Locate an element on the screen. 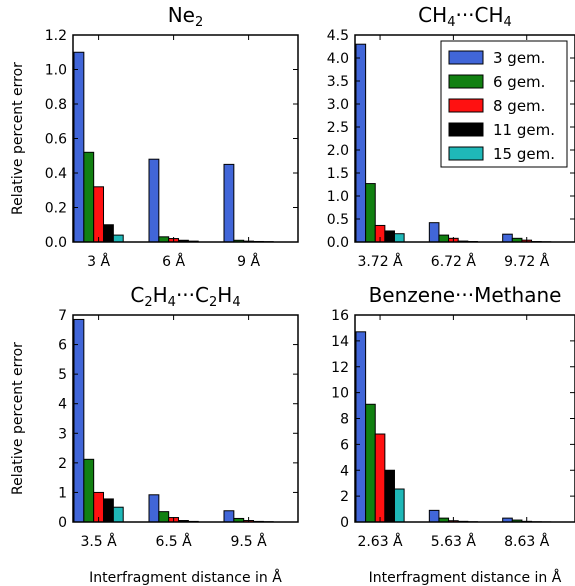 The image size is (575, 586). title-part: Benzene···Methane is located at coordinates (465, 295).